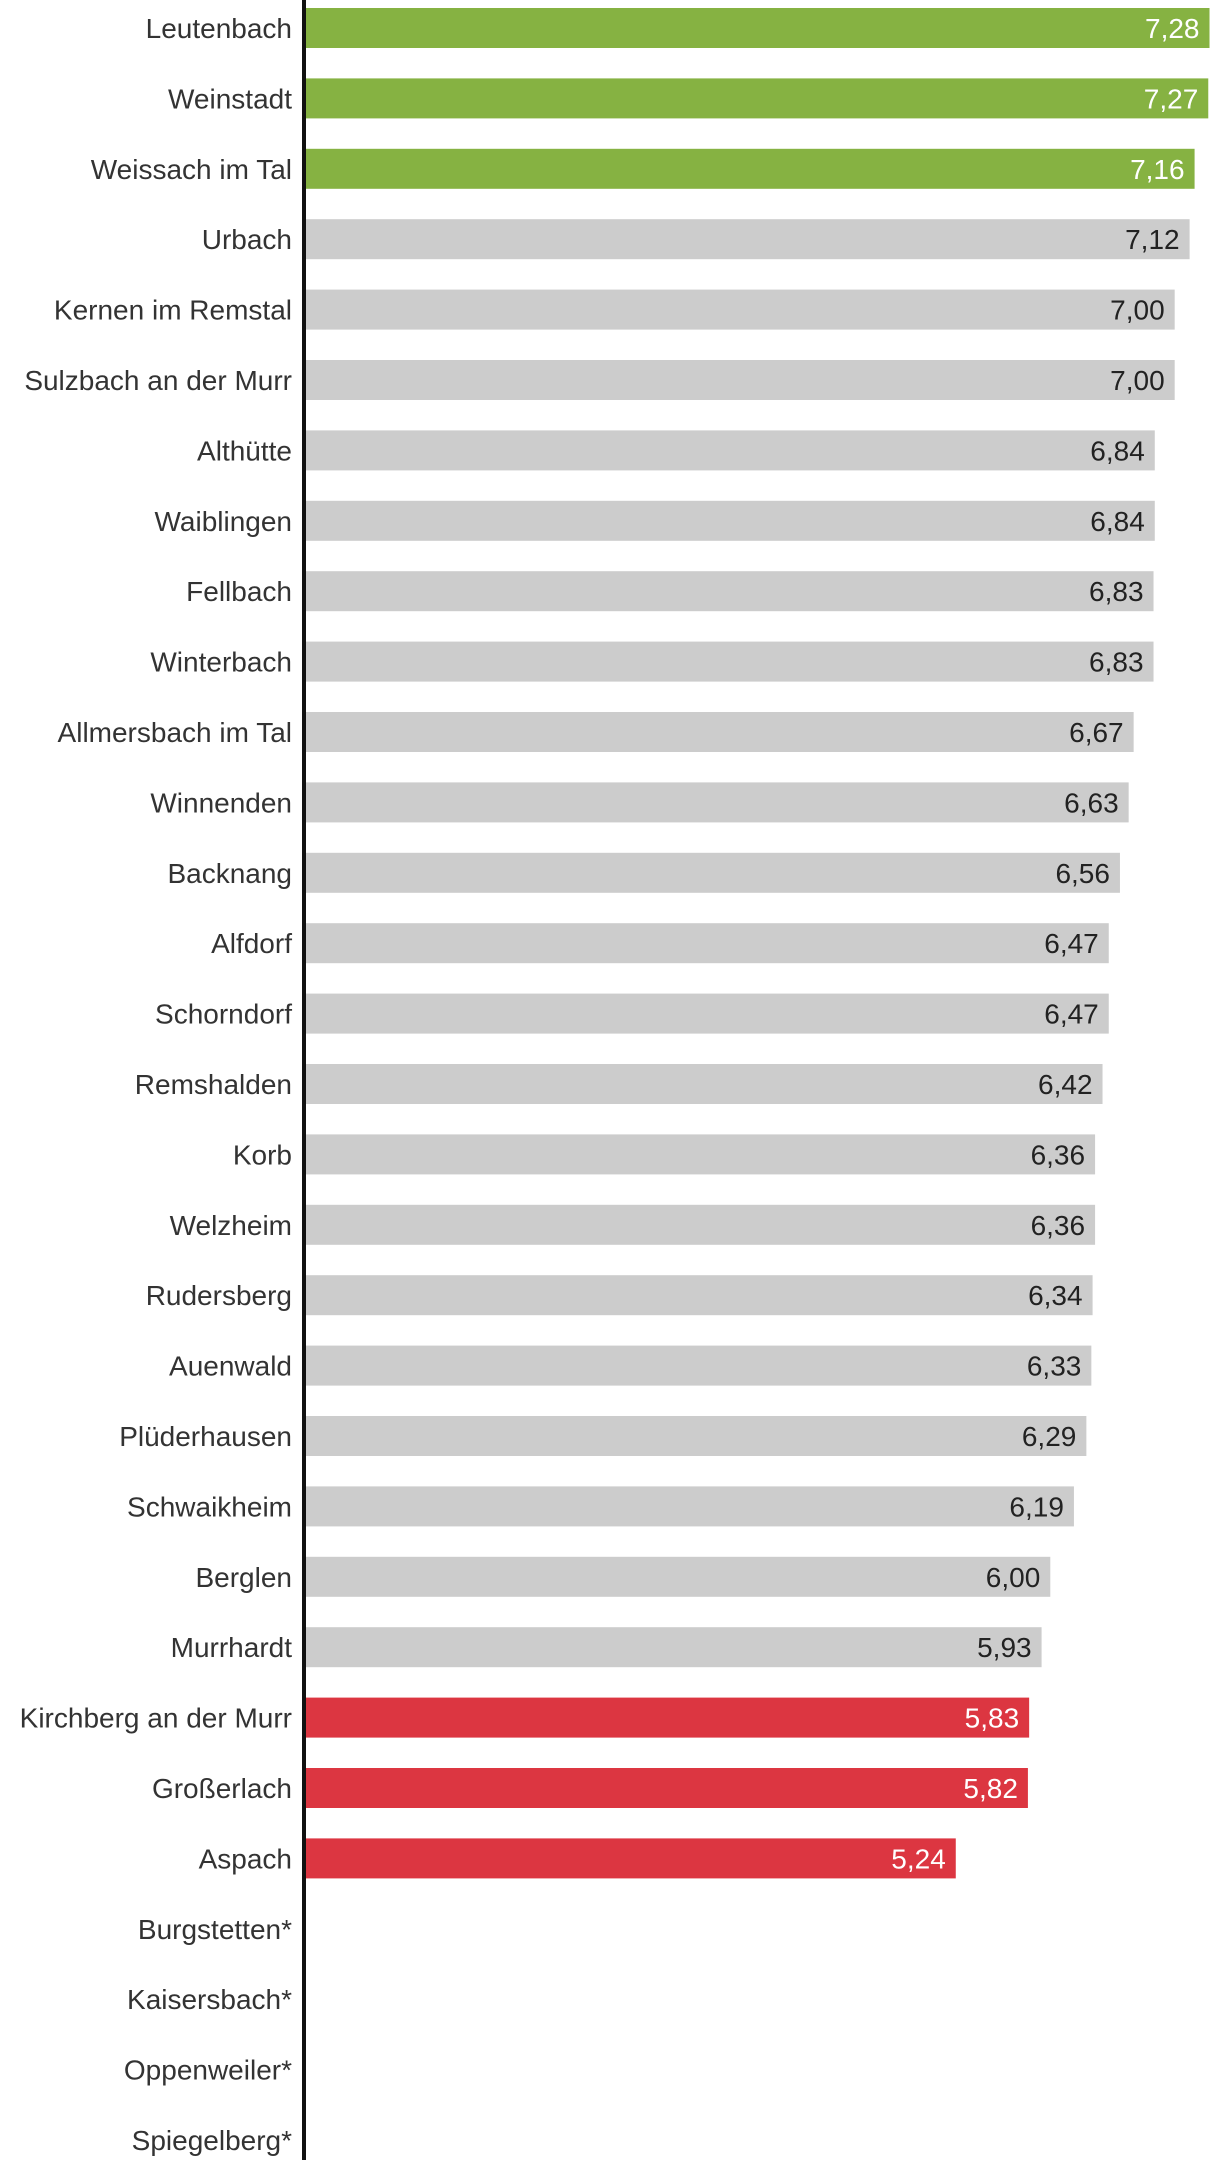 The width and height of the screenshot is (1220, 2160). Describe the element at coordinates (221, 802) in the screenshot. I see `category-label: Winnenden` at that location.